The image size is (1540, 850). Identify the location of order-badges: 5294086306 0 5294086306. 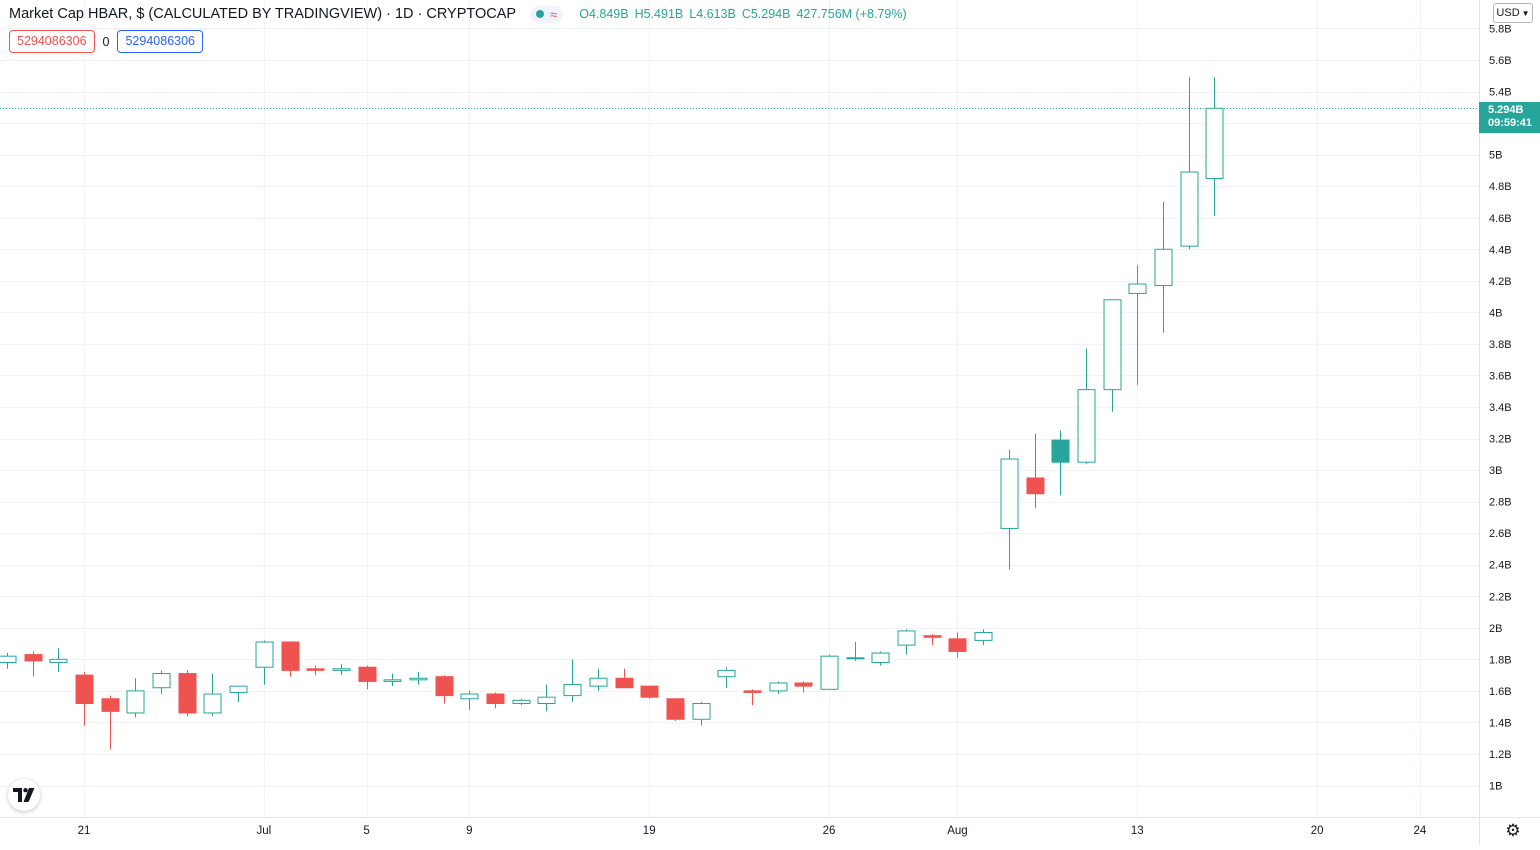
(106, 41).